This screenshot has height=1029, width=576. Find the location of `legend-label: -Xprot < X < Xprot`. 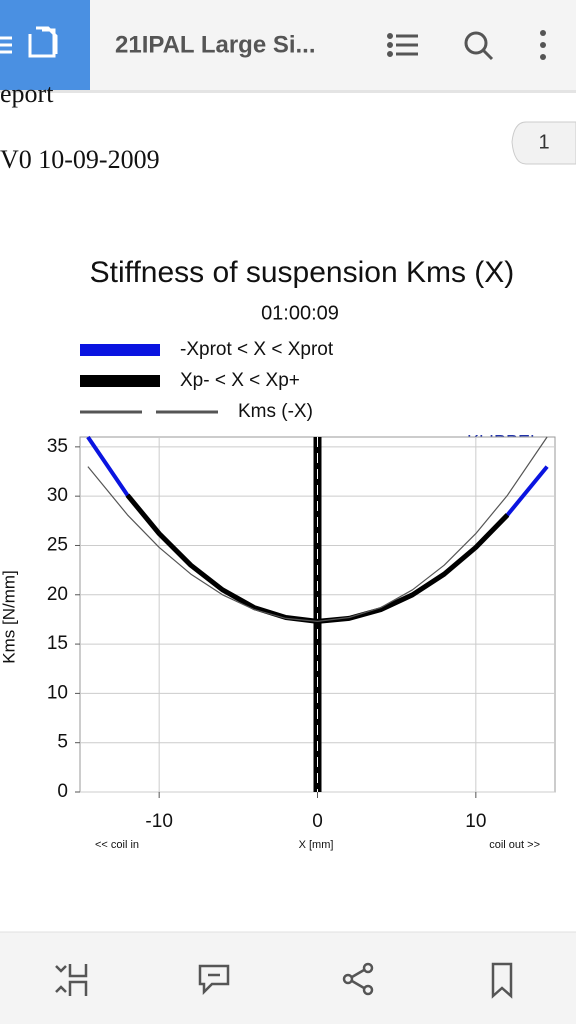

legend-label: -Xprot < X < Xprot is located at coordinates (257, 349).